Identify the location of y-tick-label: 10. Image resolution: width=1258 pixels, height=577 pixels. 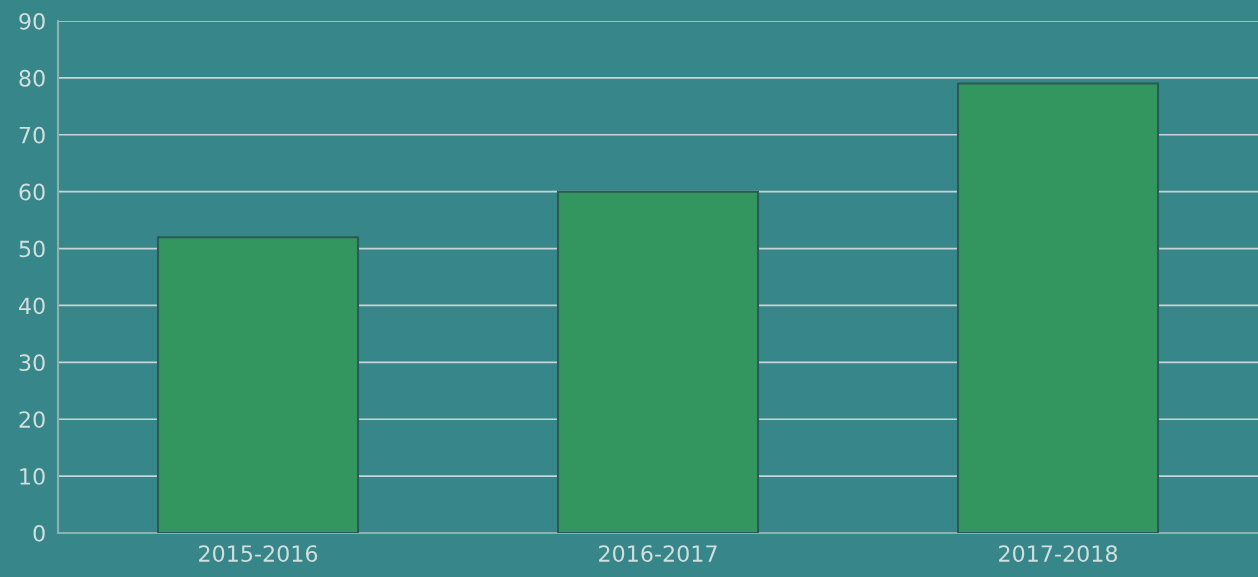
(32, 476).